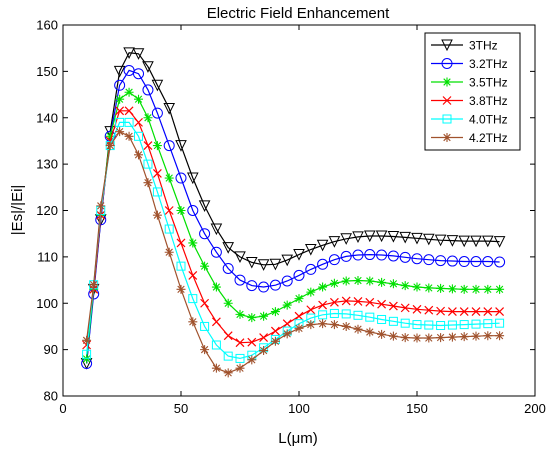 This screenshot has width=550, height=452. I want to click on y-tick-label: 110, so click(47, 256).